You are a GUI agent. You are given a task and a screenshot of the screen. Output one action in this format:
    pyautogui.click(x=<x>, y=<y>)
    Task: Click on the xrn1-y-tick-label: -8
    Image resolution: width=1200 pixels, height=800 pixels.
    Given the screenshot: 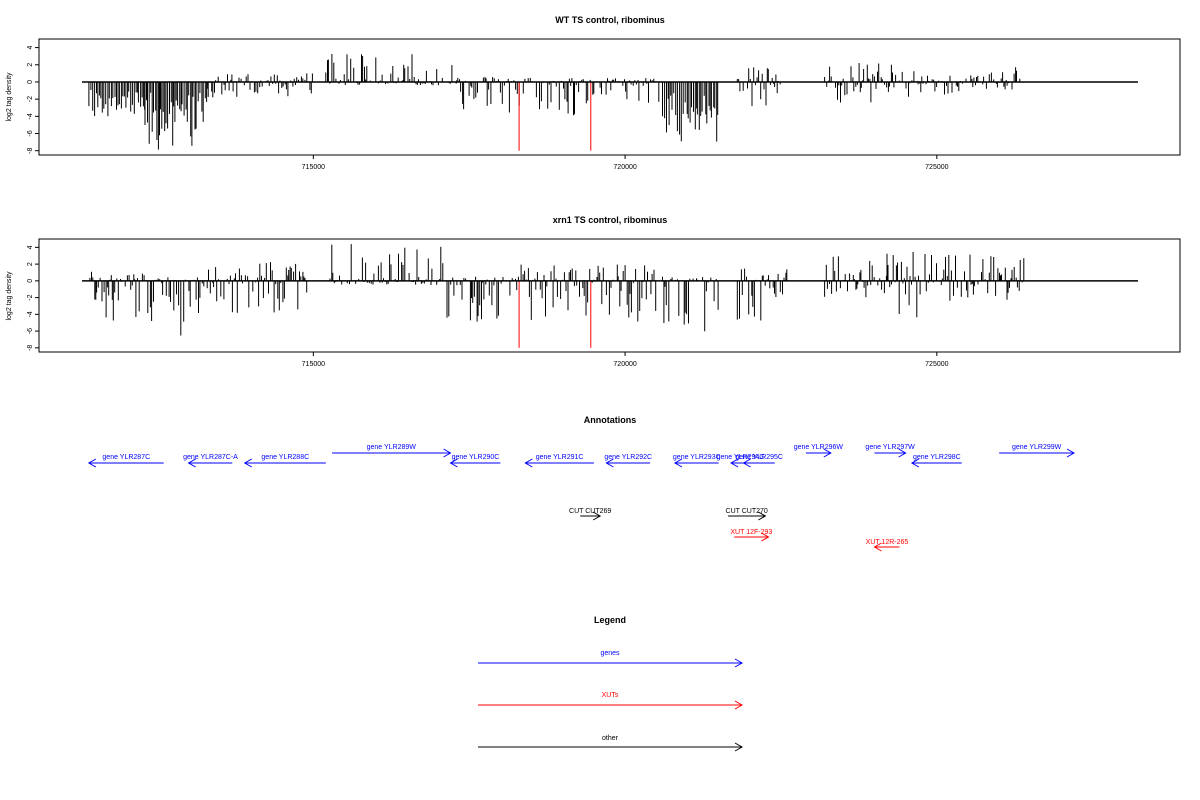 What is the action you would take?
    pyautogui.click(x=30, y=348)
    